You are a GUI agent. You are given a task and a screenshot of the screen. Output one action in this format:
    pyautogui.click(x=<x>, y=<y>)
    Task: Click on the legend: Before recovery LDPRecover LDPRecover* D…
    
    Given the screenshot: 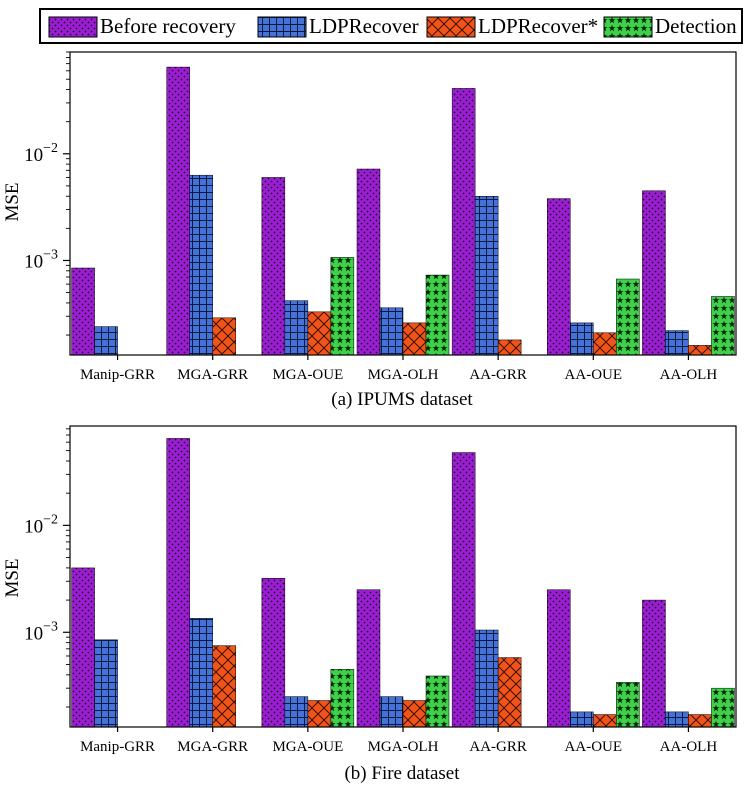 What is the action you would take?
    pyautogui.click(x=391, y=26)
    